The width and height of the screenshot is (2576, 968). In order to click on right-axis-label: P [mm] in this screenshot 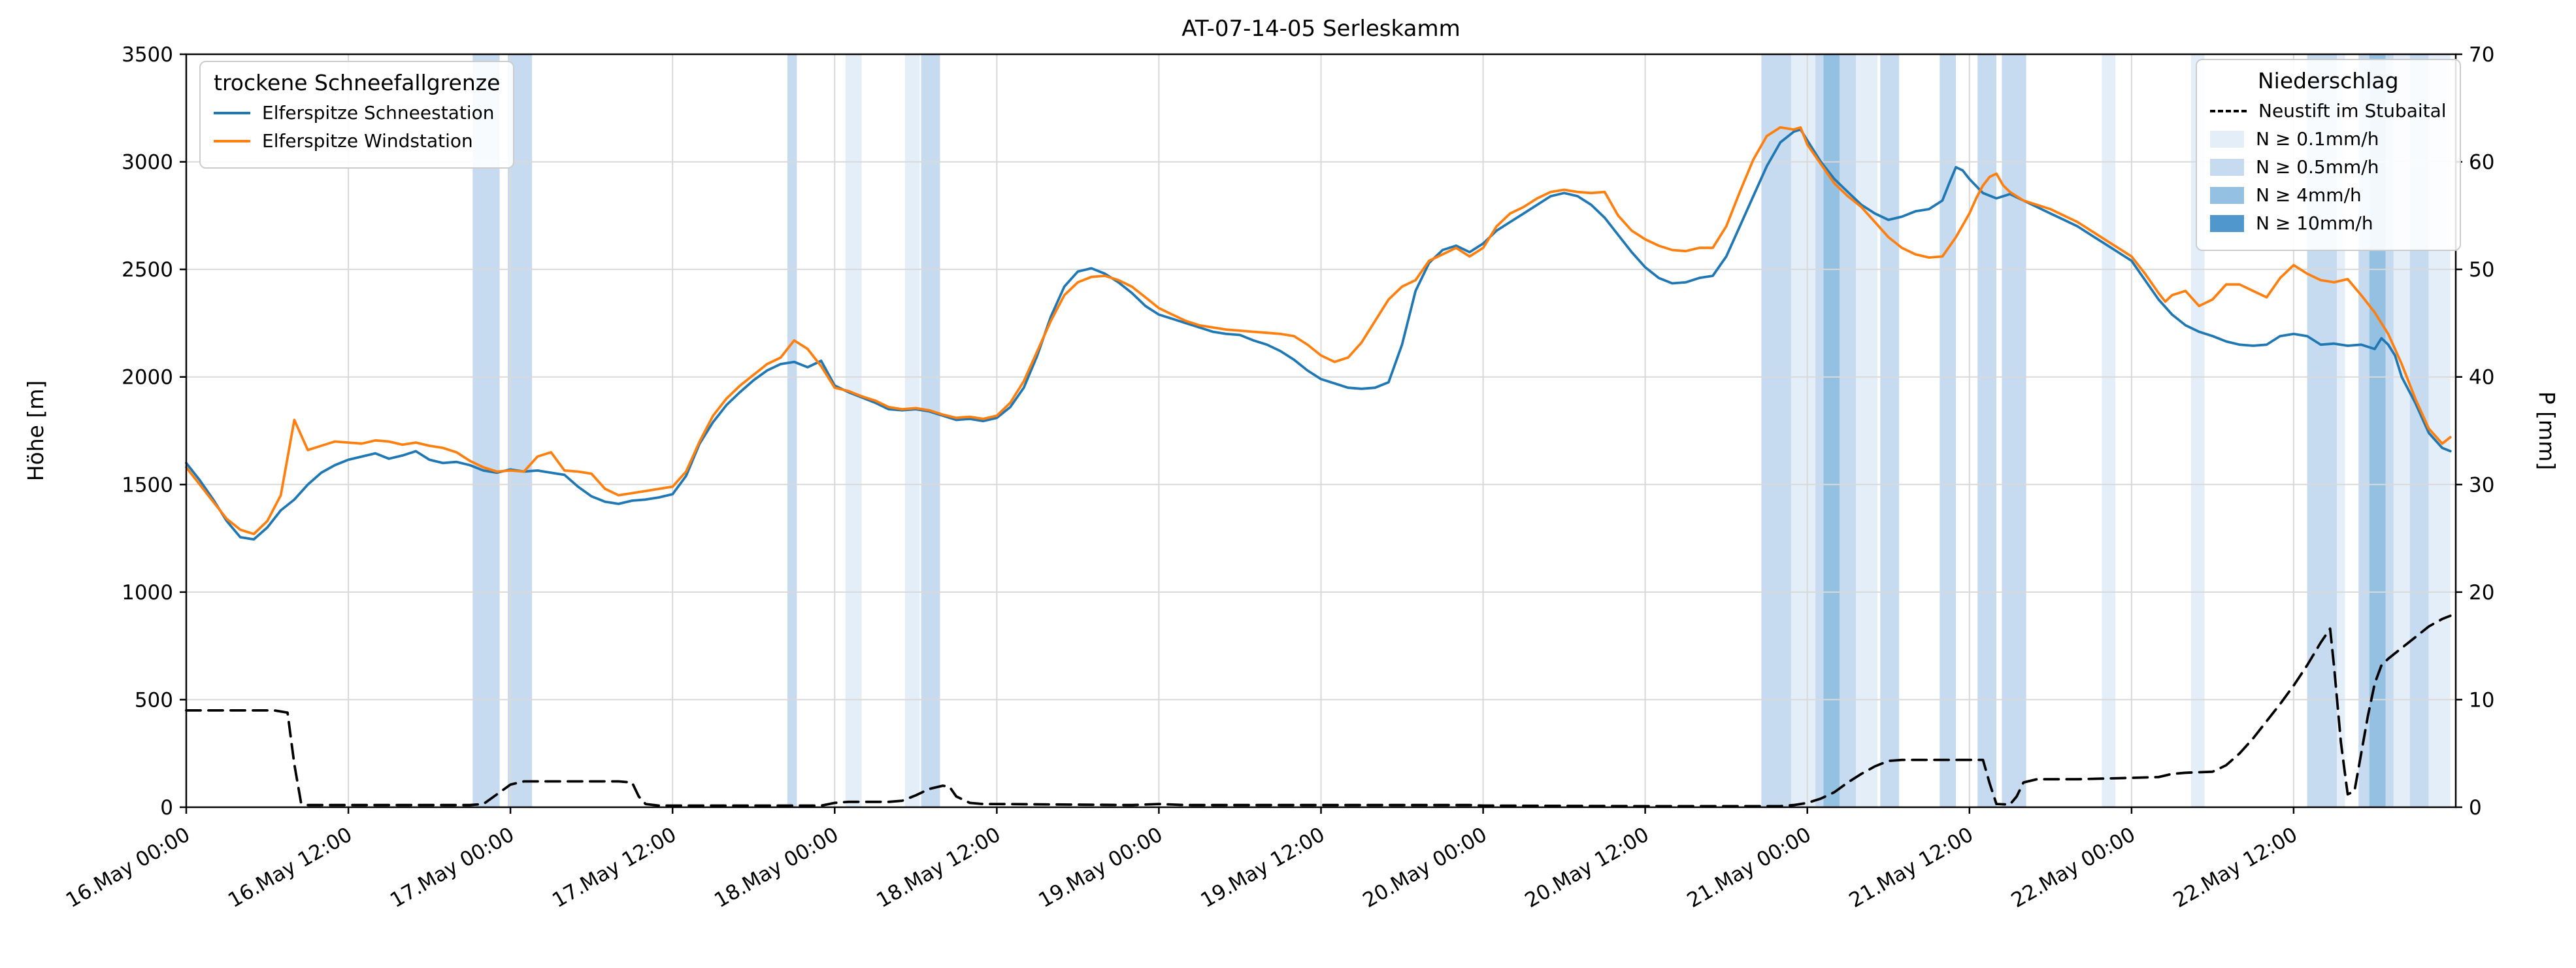, I will do `click(2547, 431)`.